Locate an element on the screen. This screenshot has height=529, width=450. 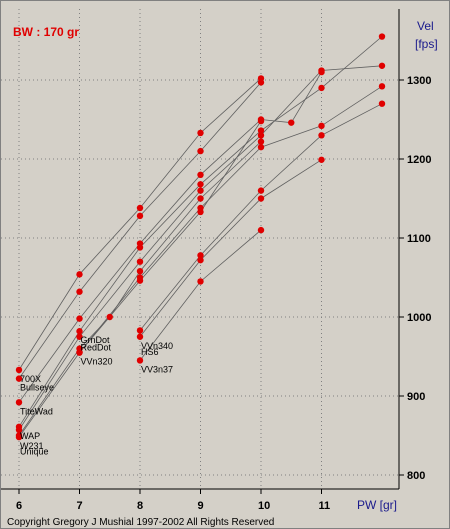
point-label: HS6 is located at coordinates (150, 352).